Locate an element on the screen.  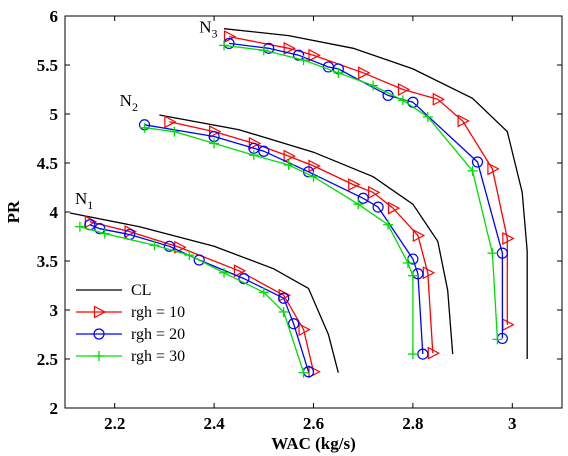
annotation-subscript: 3 is located at coordinates (214, 34).